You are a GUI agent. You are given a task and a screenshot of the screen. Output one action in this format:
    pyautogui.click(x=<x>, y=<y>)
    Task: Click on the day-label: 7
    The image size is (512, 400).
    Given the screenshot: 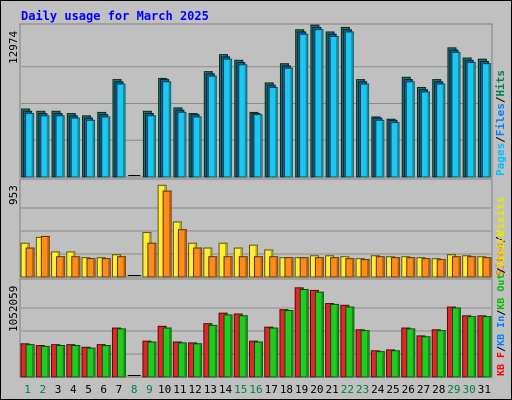 What is the action you would take?
    pyautogui.click(x=119, y=389)
    